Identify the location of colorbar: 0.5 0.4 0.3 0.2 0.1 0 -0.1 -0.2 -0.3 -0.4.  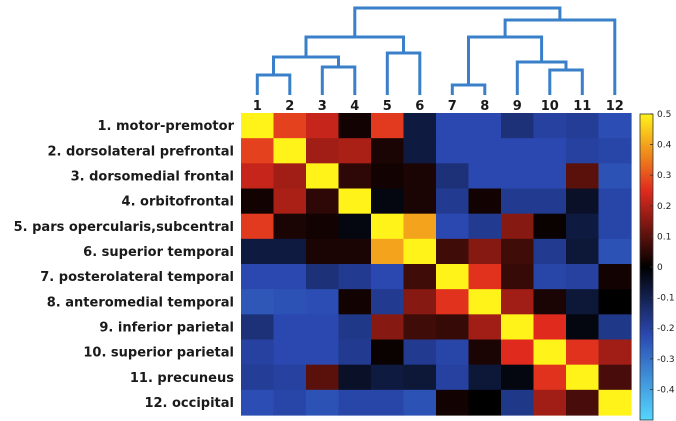
(657, 265).